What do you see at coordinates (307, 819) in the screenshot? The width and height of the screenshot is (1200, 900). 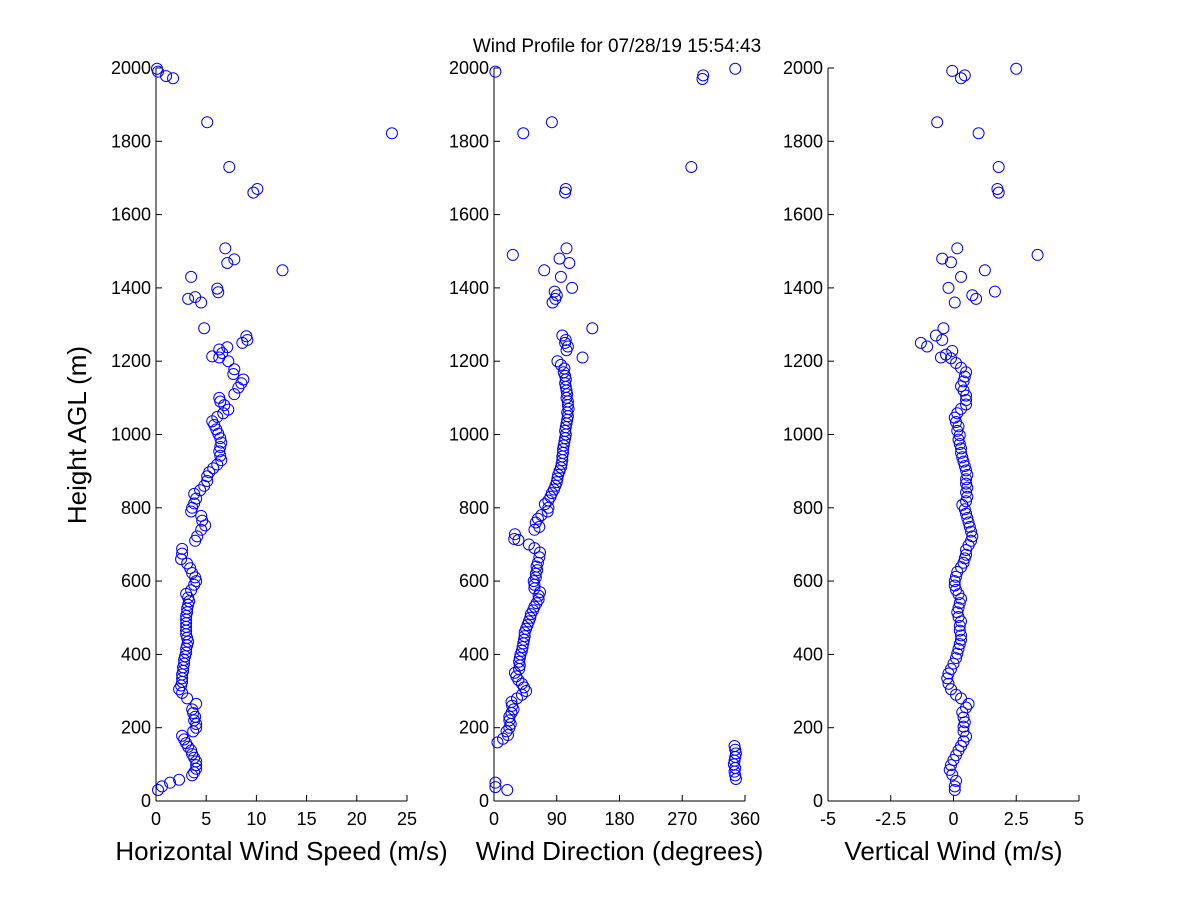 I see `x-tick-label: 15` at bounding box center [307, 819].